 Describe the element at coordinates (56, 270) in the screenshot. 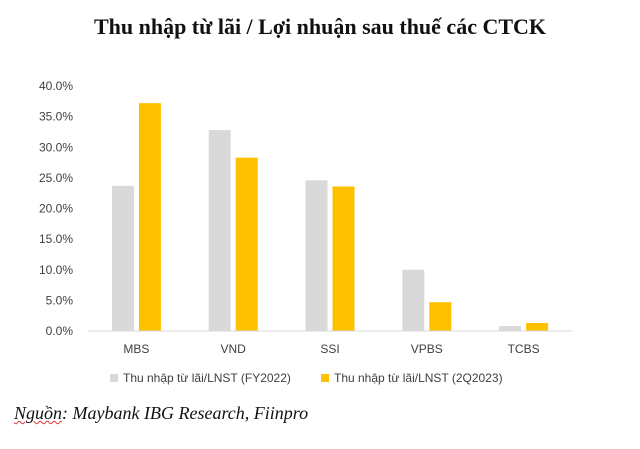

I see `y-tick-label: 10.0%` at that location.